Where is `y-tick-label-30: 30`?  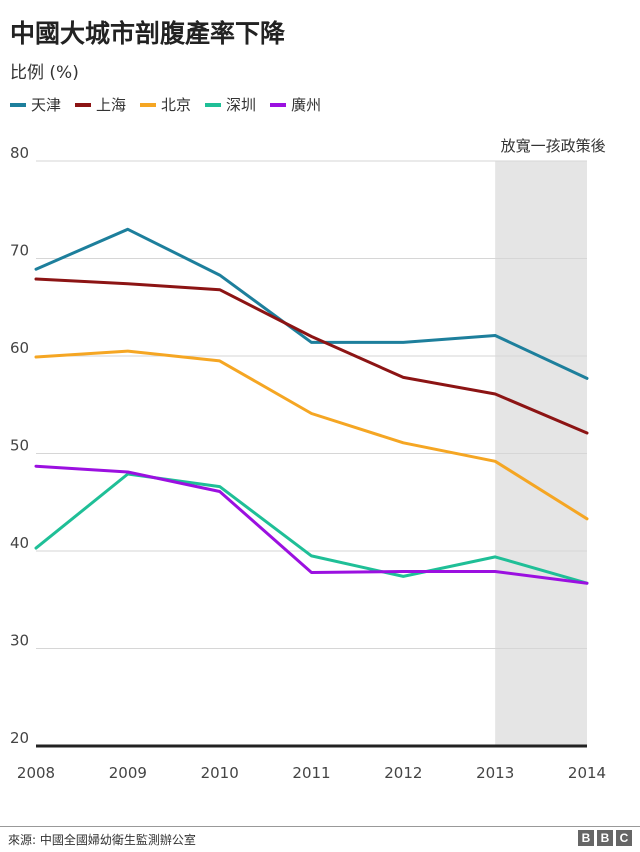
y-tick-label-30: 30 is located at coordinates (19, 641).